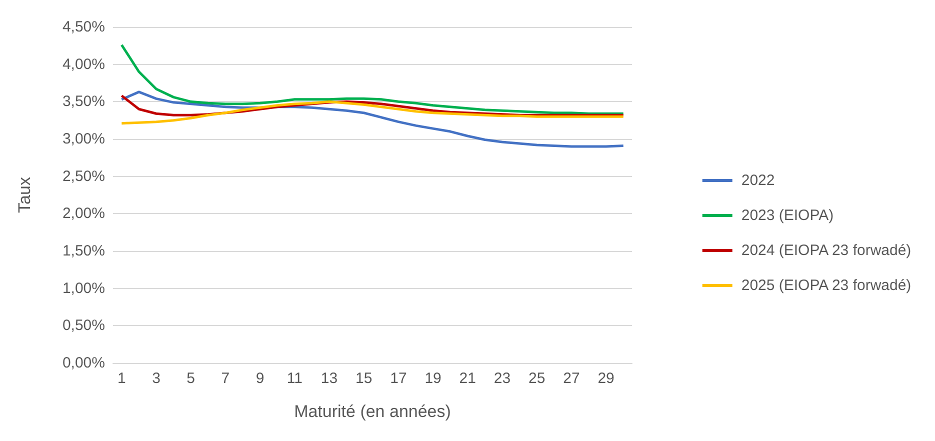 The width and height of the screenshot is (935, 441). I want to click on x-tick-label: 13, so click(329, 378).